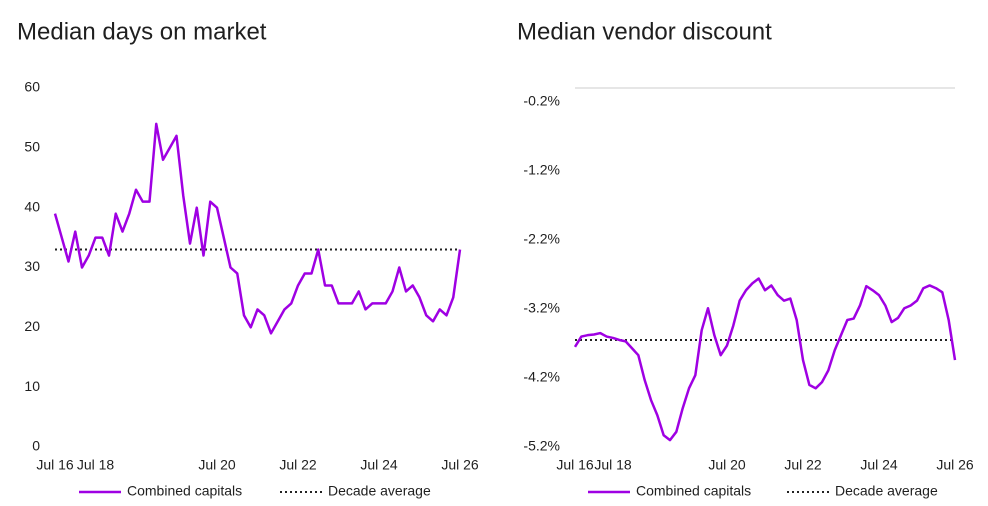  What do you see at coordinates (541, 239) in the screenshot?
I see `y-tick-label: -2.2%` at bounding box center [541, 239].